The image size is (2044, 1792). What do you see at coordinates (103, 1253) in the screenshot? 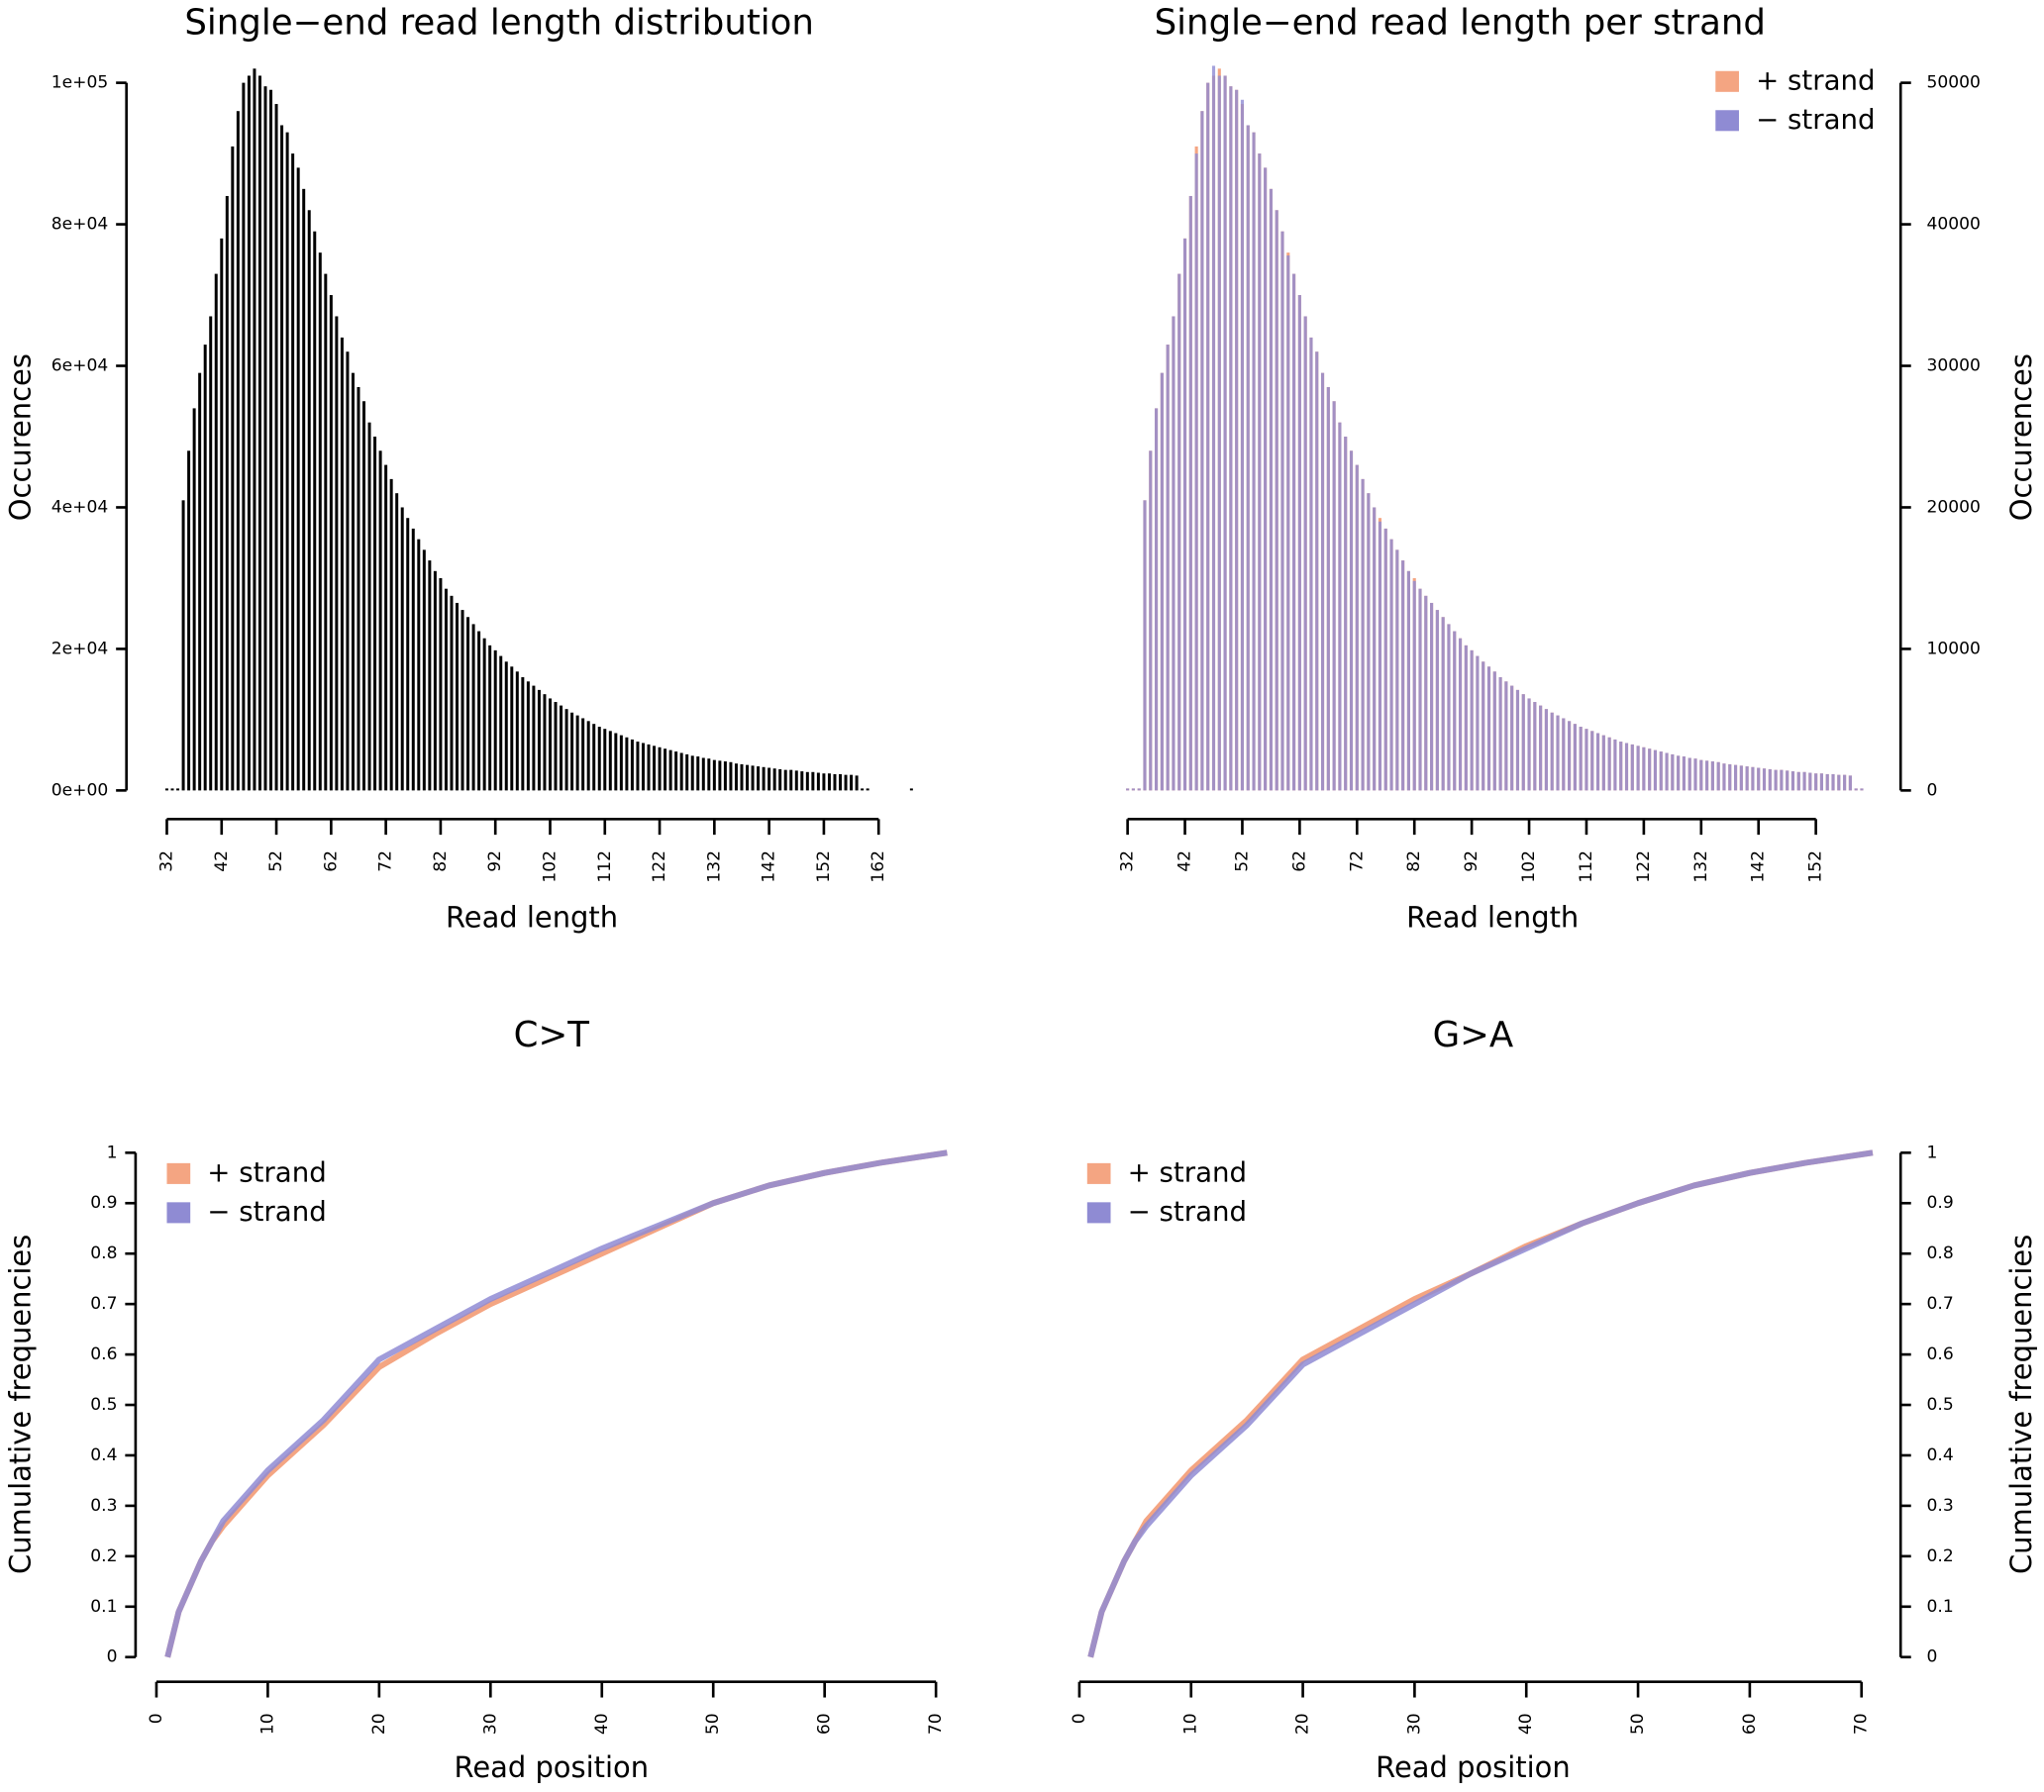
I see `y-tick-label: 0.8` at bounding box center [103, 1253].